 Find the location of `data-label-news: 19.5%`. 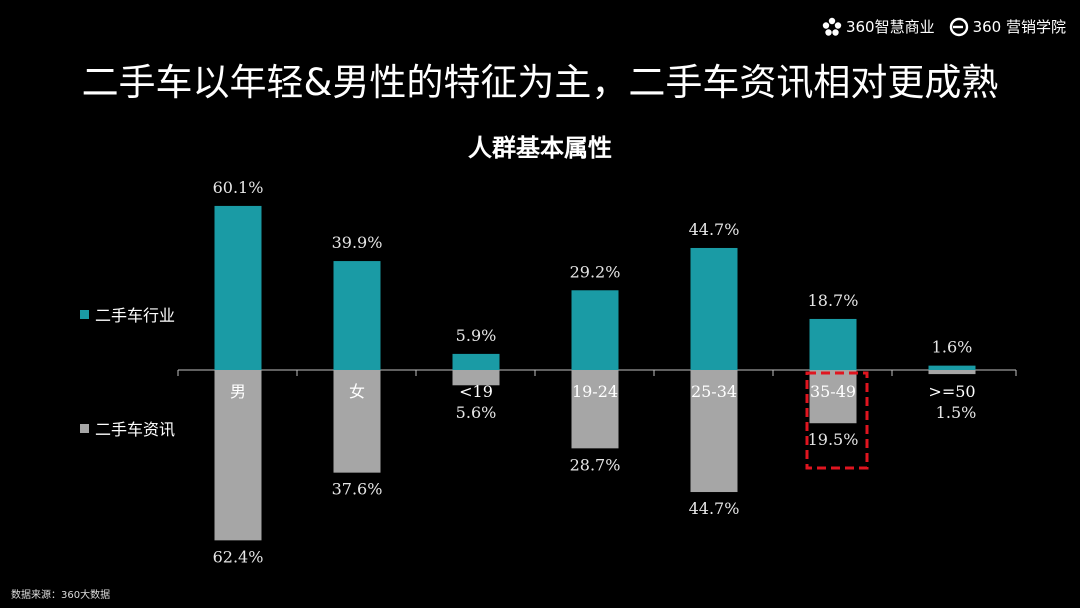

data-label-news: 19.5% is located at coordinates (833, 439).